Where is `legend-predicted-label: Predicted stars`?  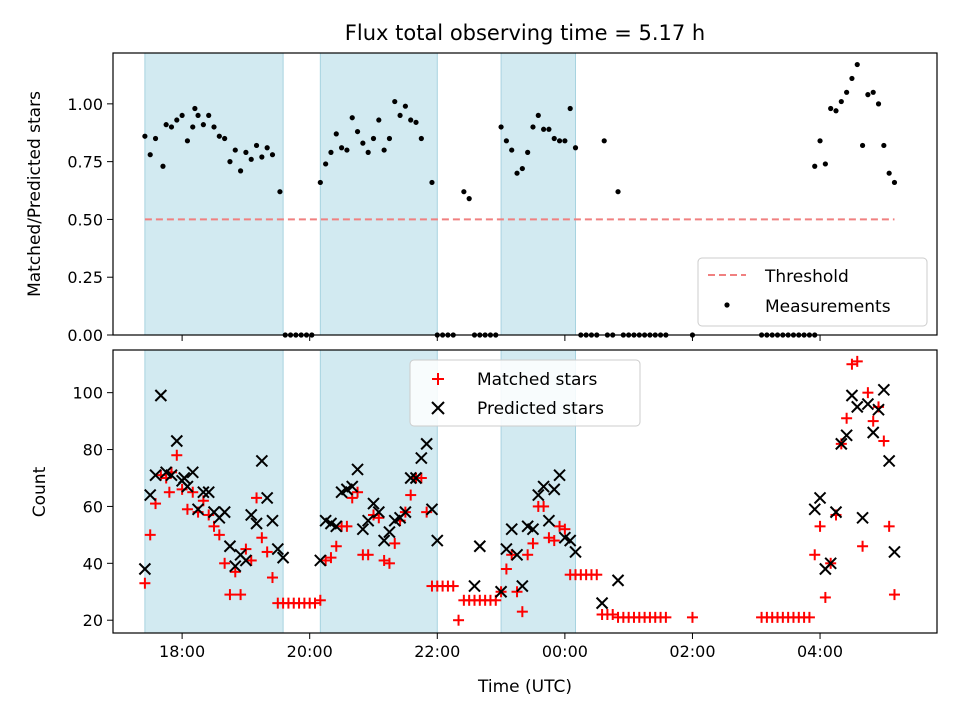 legend-predicted-label: Predicted stars is located at coordinates (540, 409).